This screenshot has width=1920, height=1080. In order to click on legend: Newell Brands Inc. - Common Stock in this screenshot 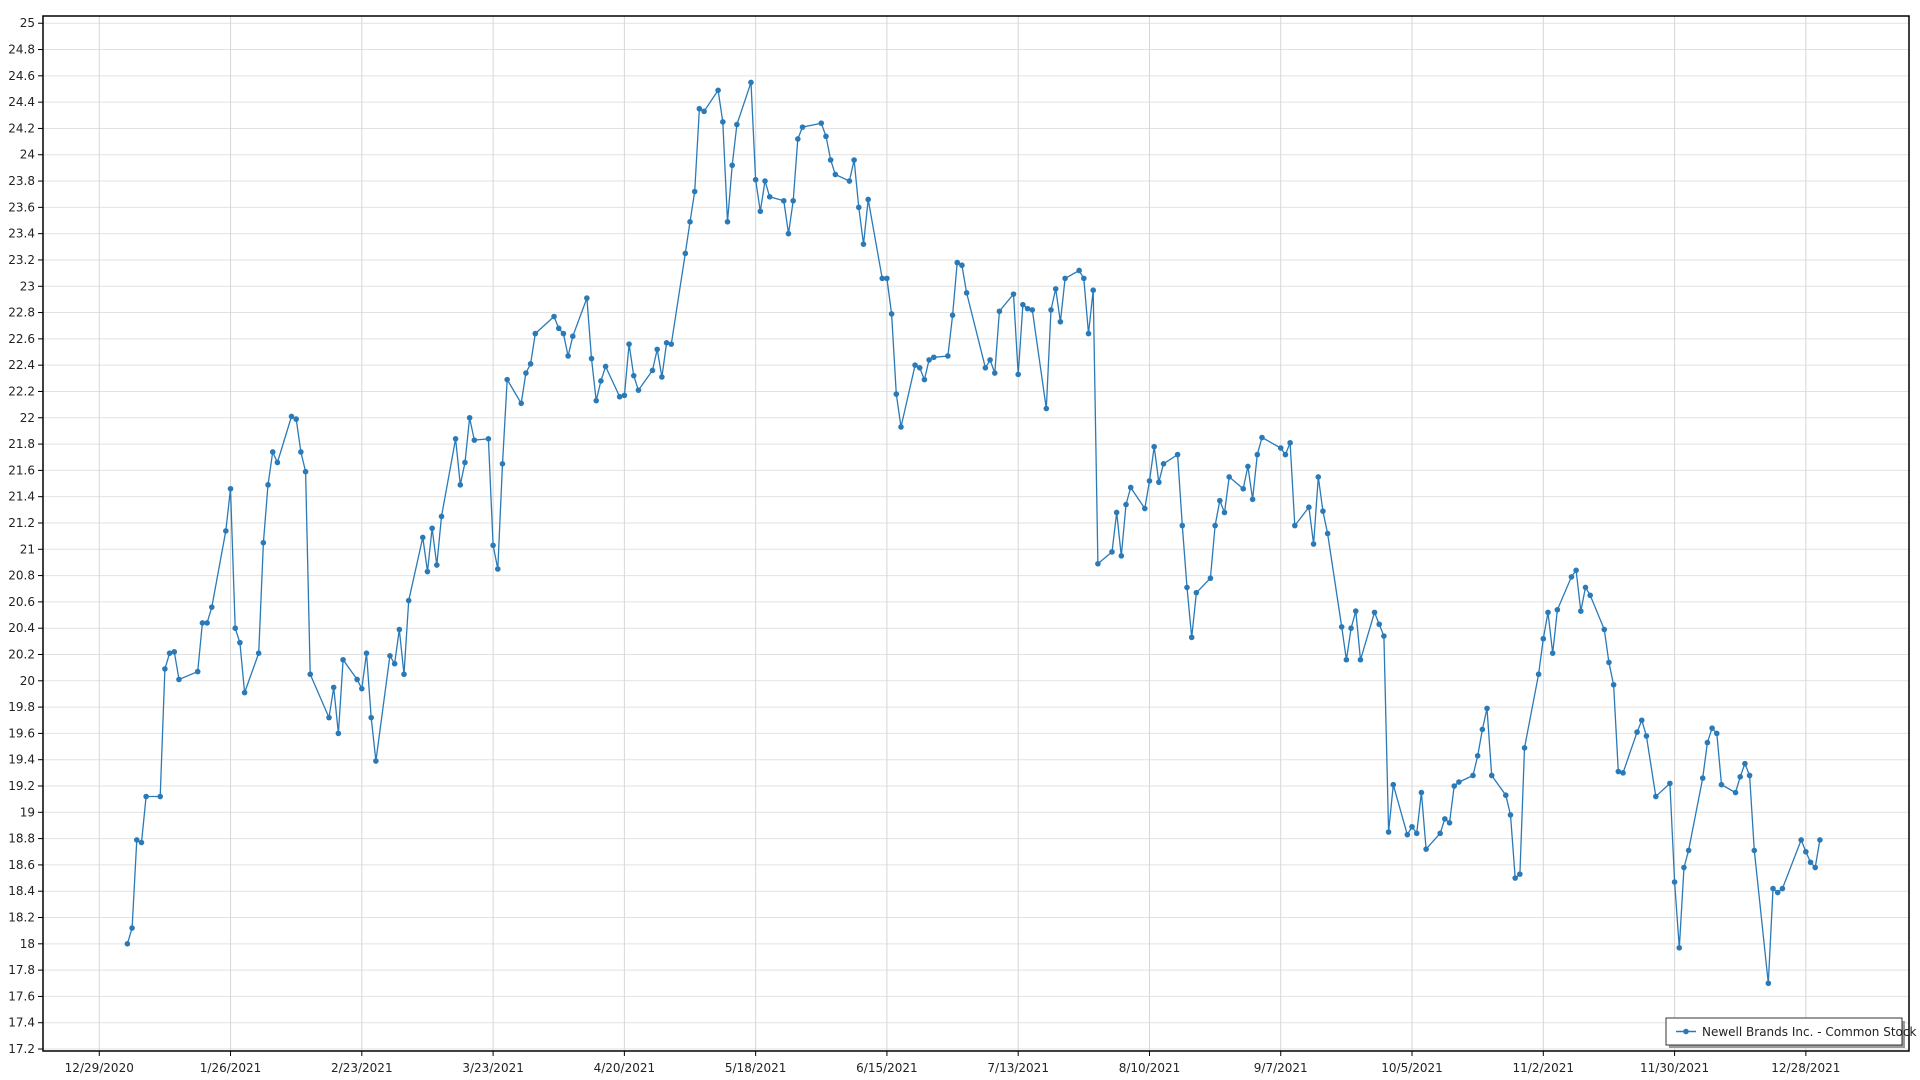, I will do `click(1790, 1032)`.